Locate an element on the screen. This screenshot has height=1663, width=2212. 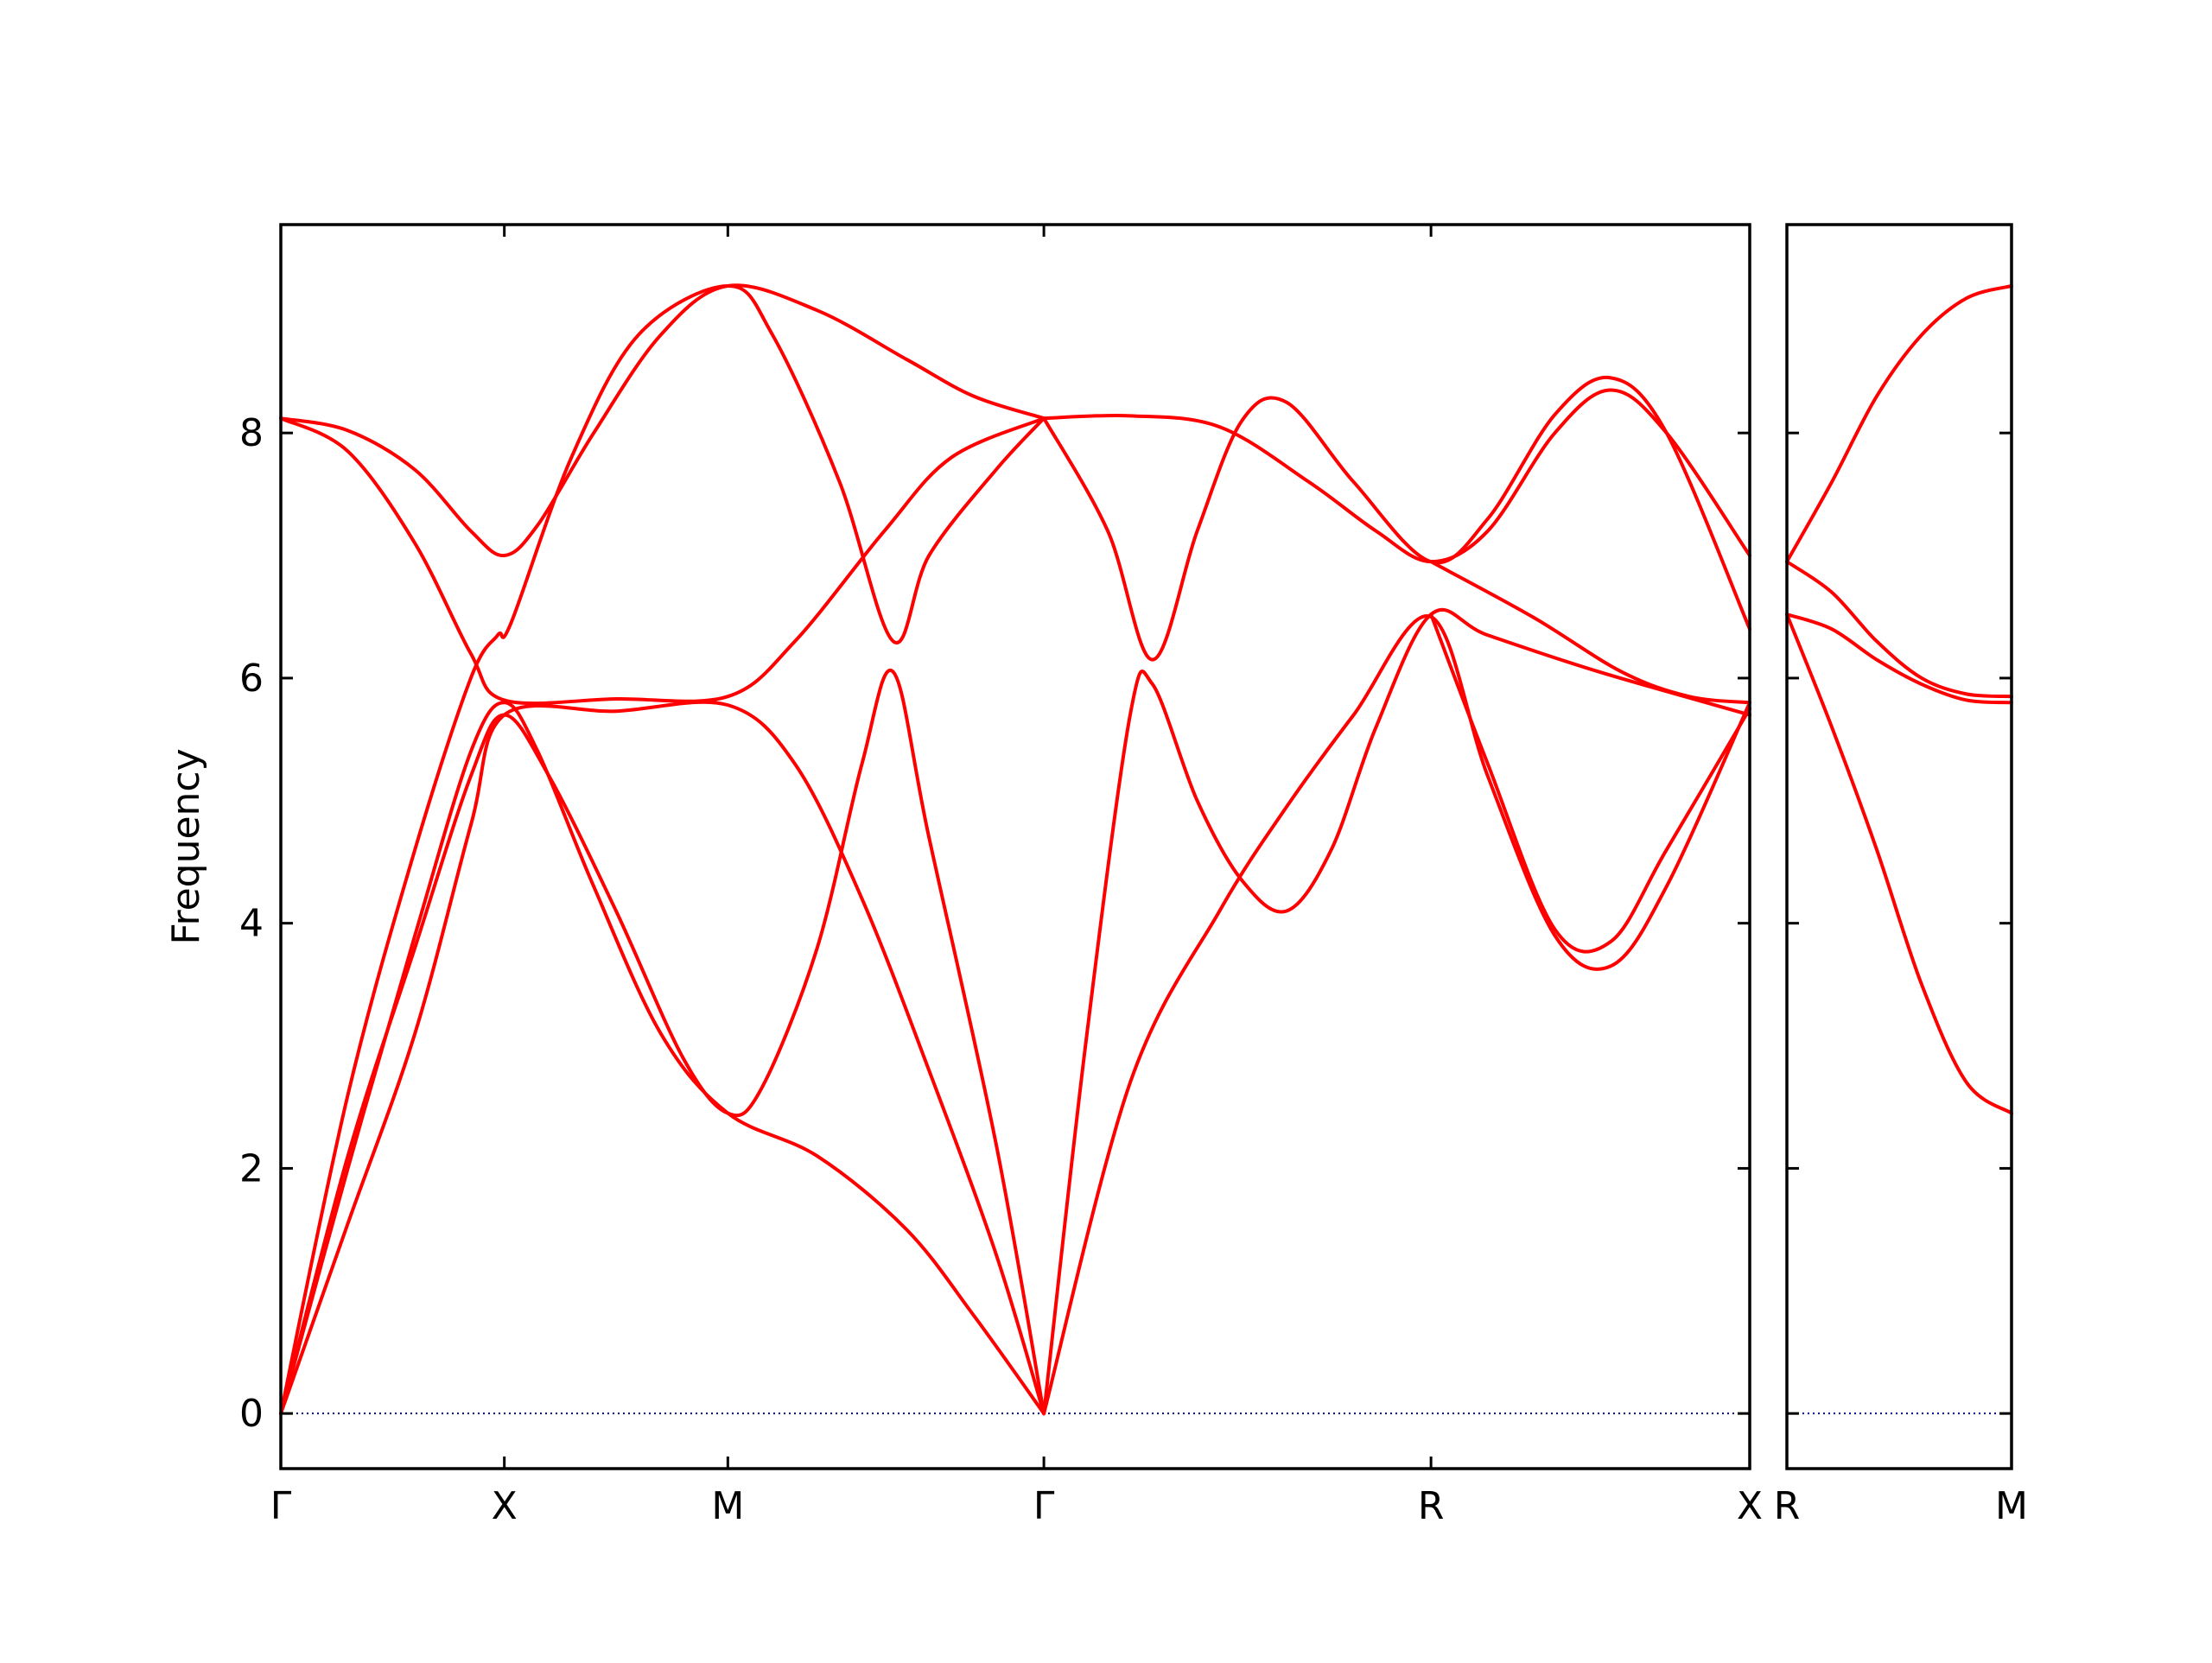
y-tick-label: 0 is located at coordinates (251, 1414).